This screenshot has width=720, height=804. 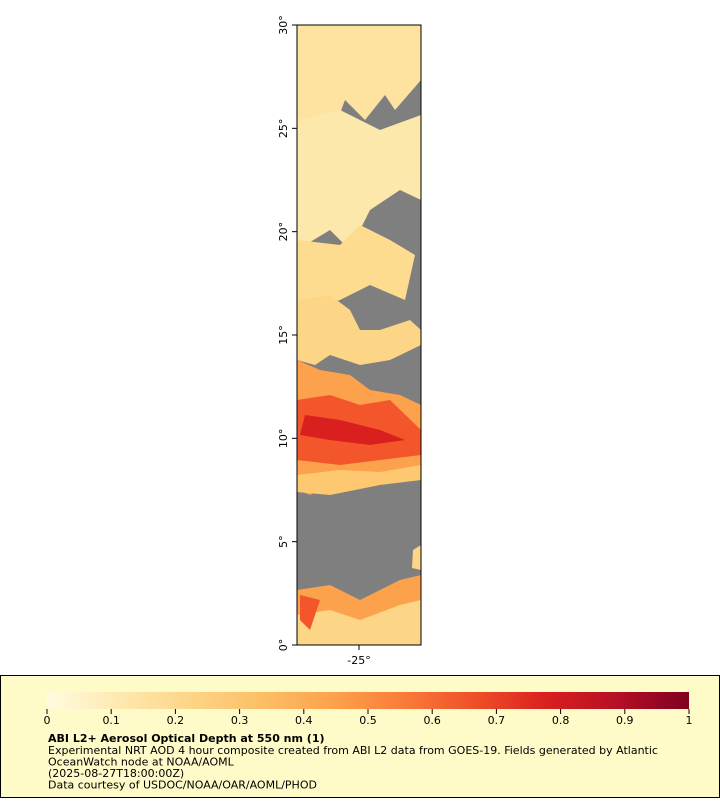 What do you see at coordinates (111, 720) in the screenshot?
I see `colorbar-tick-label: 0.1` at bounding box center [111, 720].